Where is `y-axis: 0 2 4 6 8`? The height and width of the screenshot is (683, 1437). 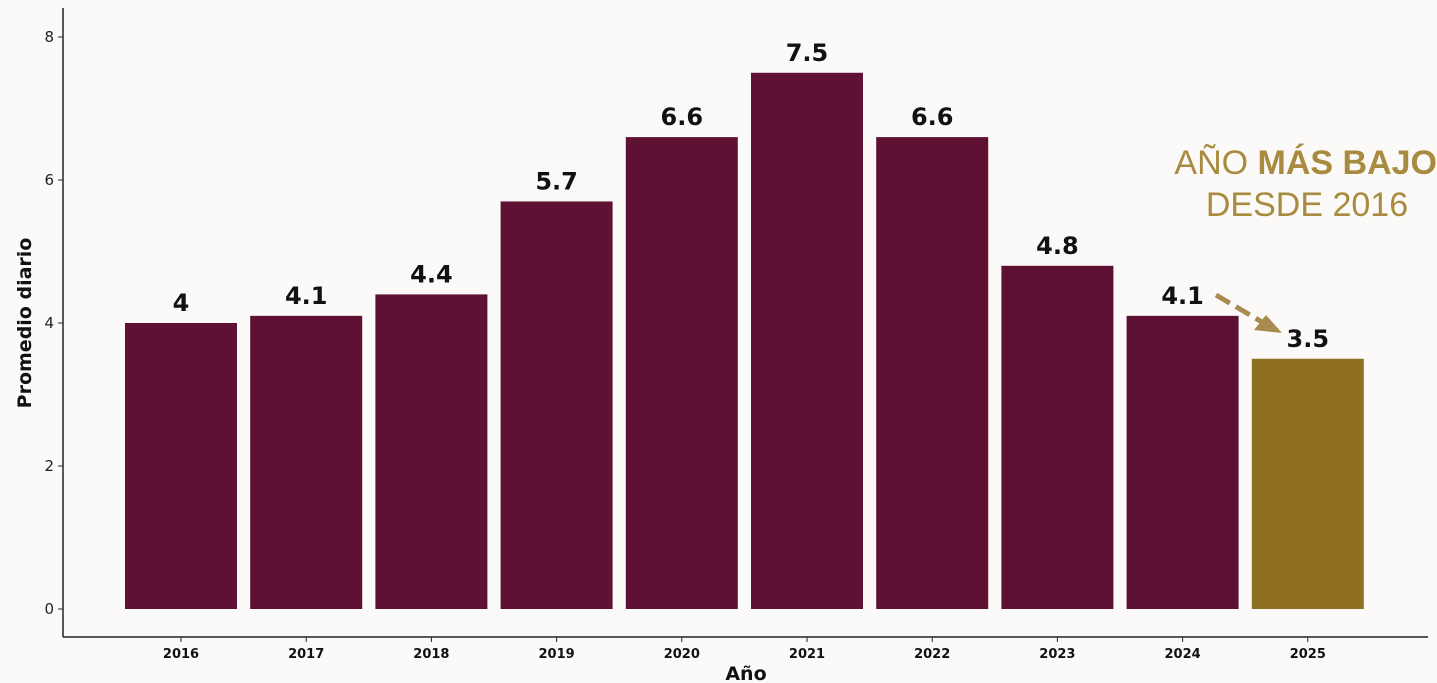
y-axis: 0 2 4 6 8 is located at coordinates (54, 322).